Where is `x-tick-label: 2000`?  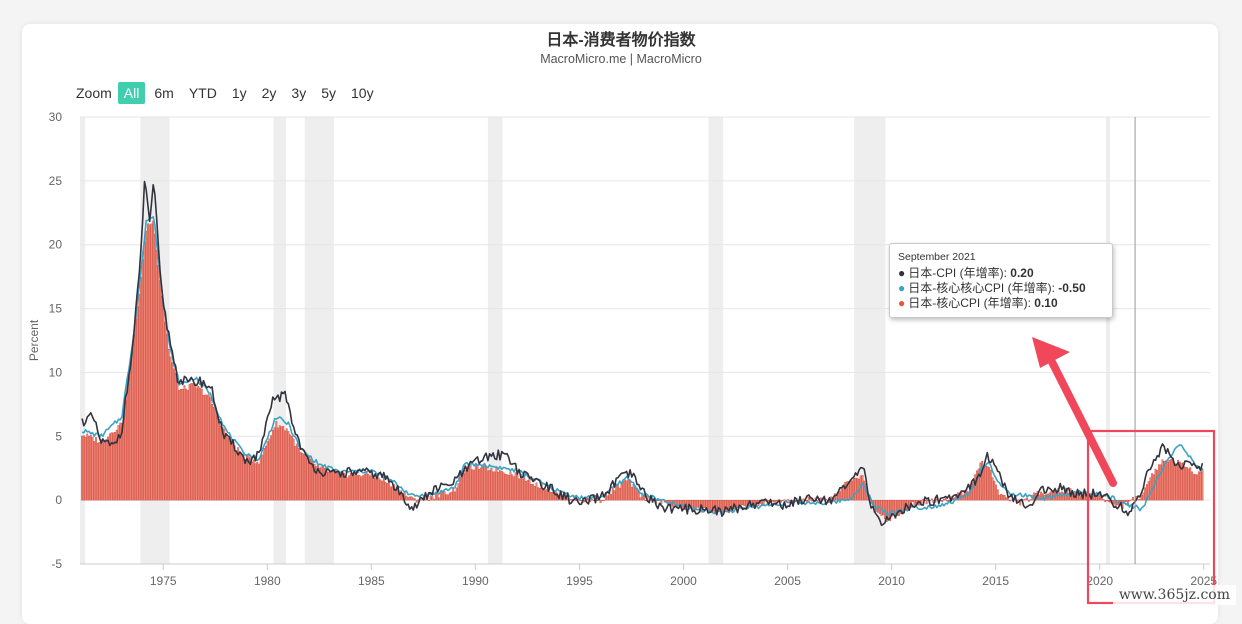
x-tick-label: 2000 is located at coordinates (683, 581).